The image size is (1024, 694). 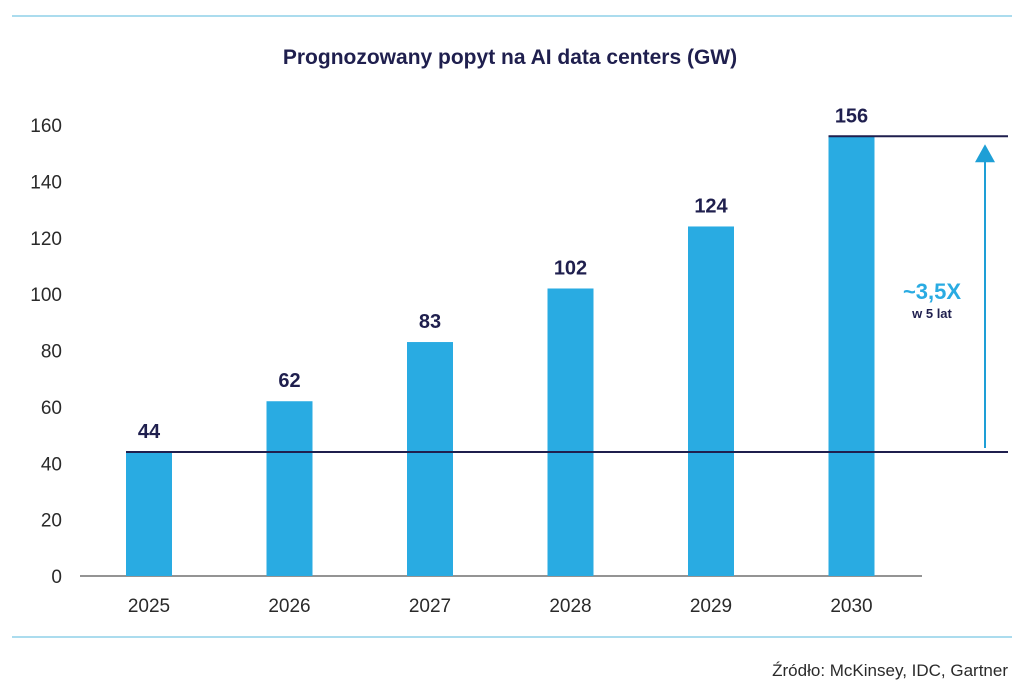 What do you see at coordinates (51, 521) in the screenshot?
I see `y-tick-label: 20` at bounding box center [51, 521].